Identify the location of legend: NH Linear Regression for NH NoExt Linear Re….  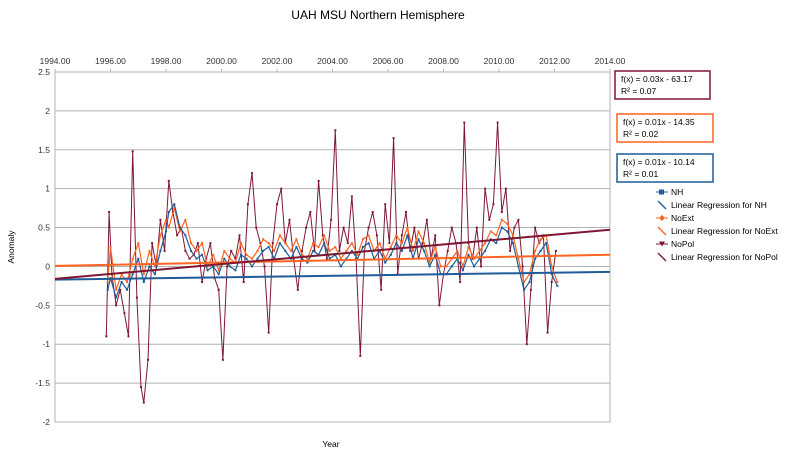
(717, 224).